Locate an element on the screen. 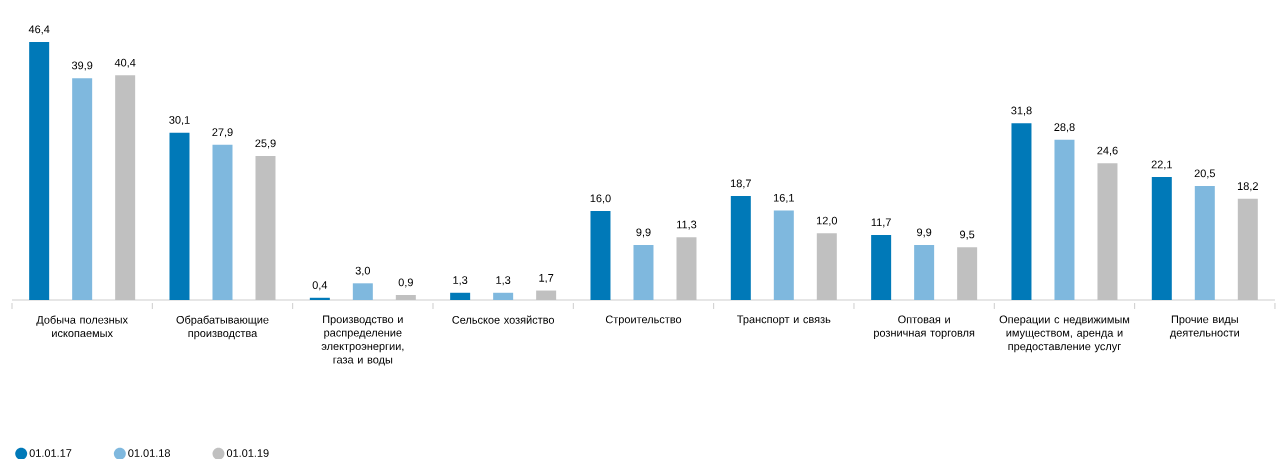 The image size is (1279, 459). data-label: 30,1 is located at coordinates (179, 121).